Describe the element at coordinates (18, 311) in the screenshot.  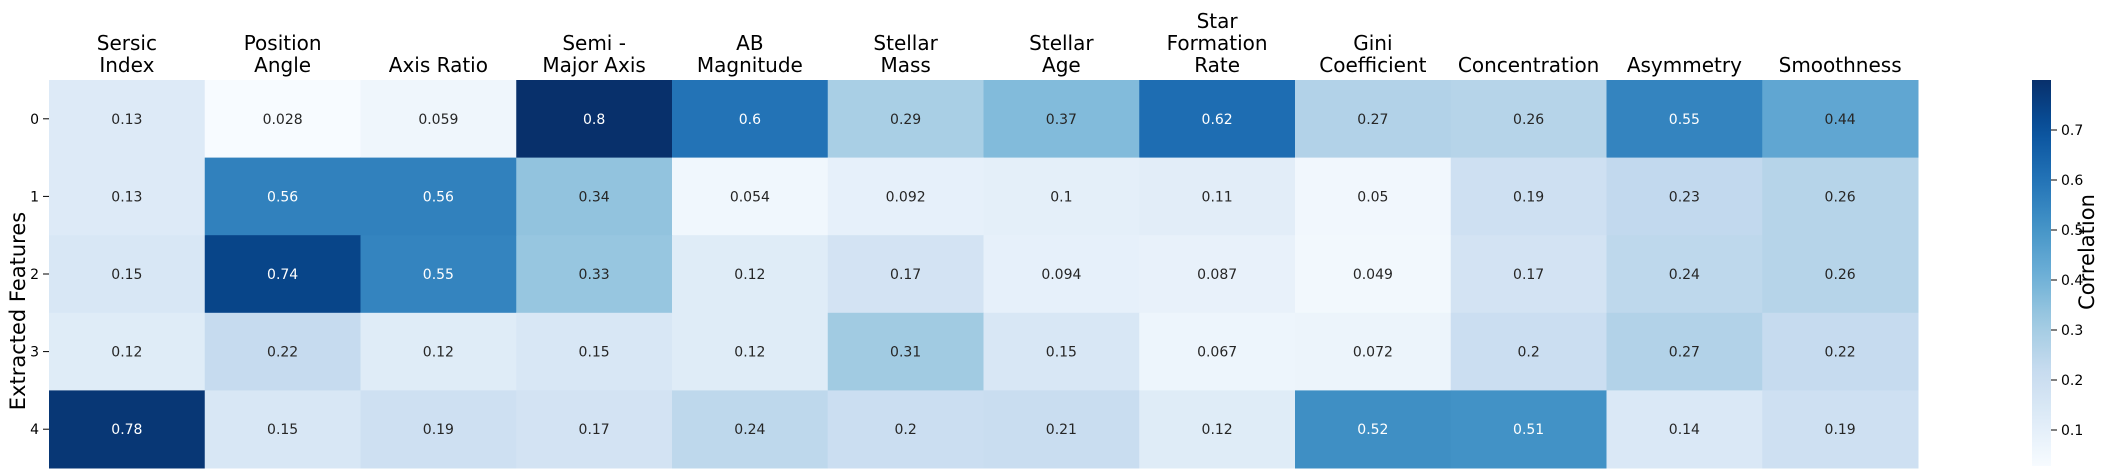
I see `y-axis-label: Extracted Features` at that location.